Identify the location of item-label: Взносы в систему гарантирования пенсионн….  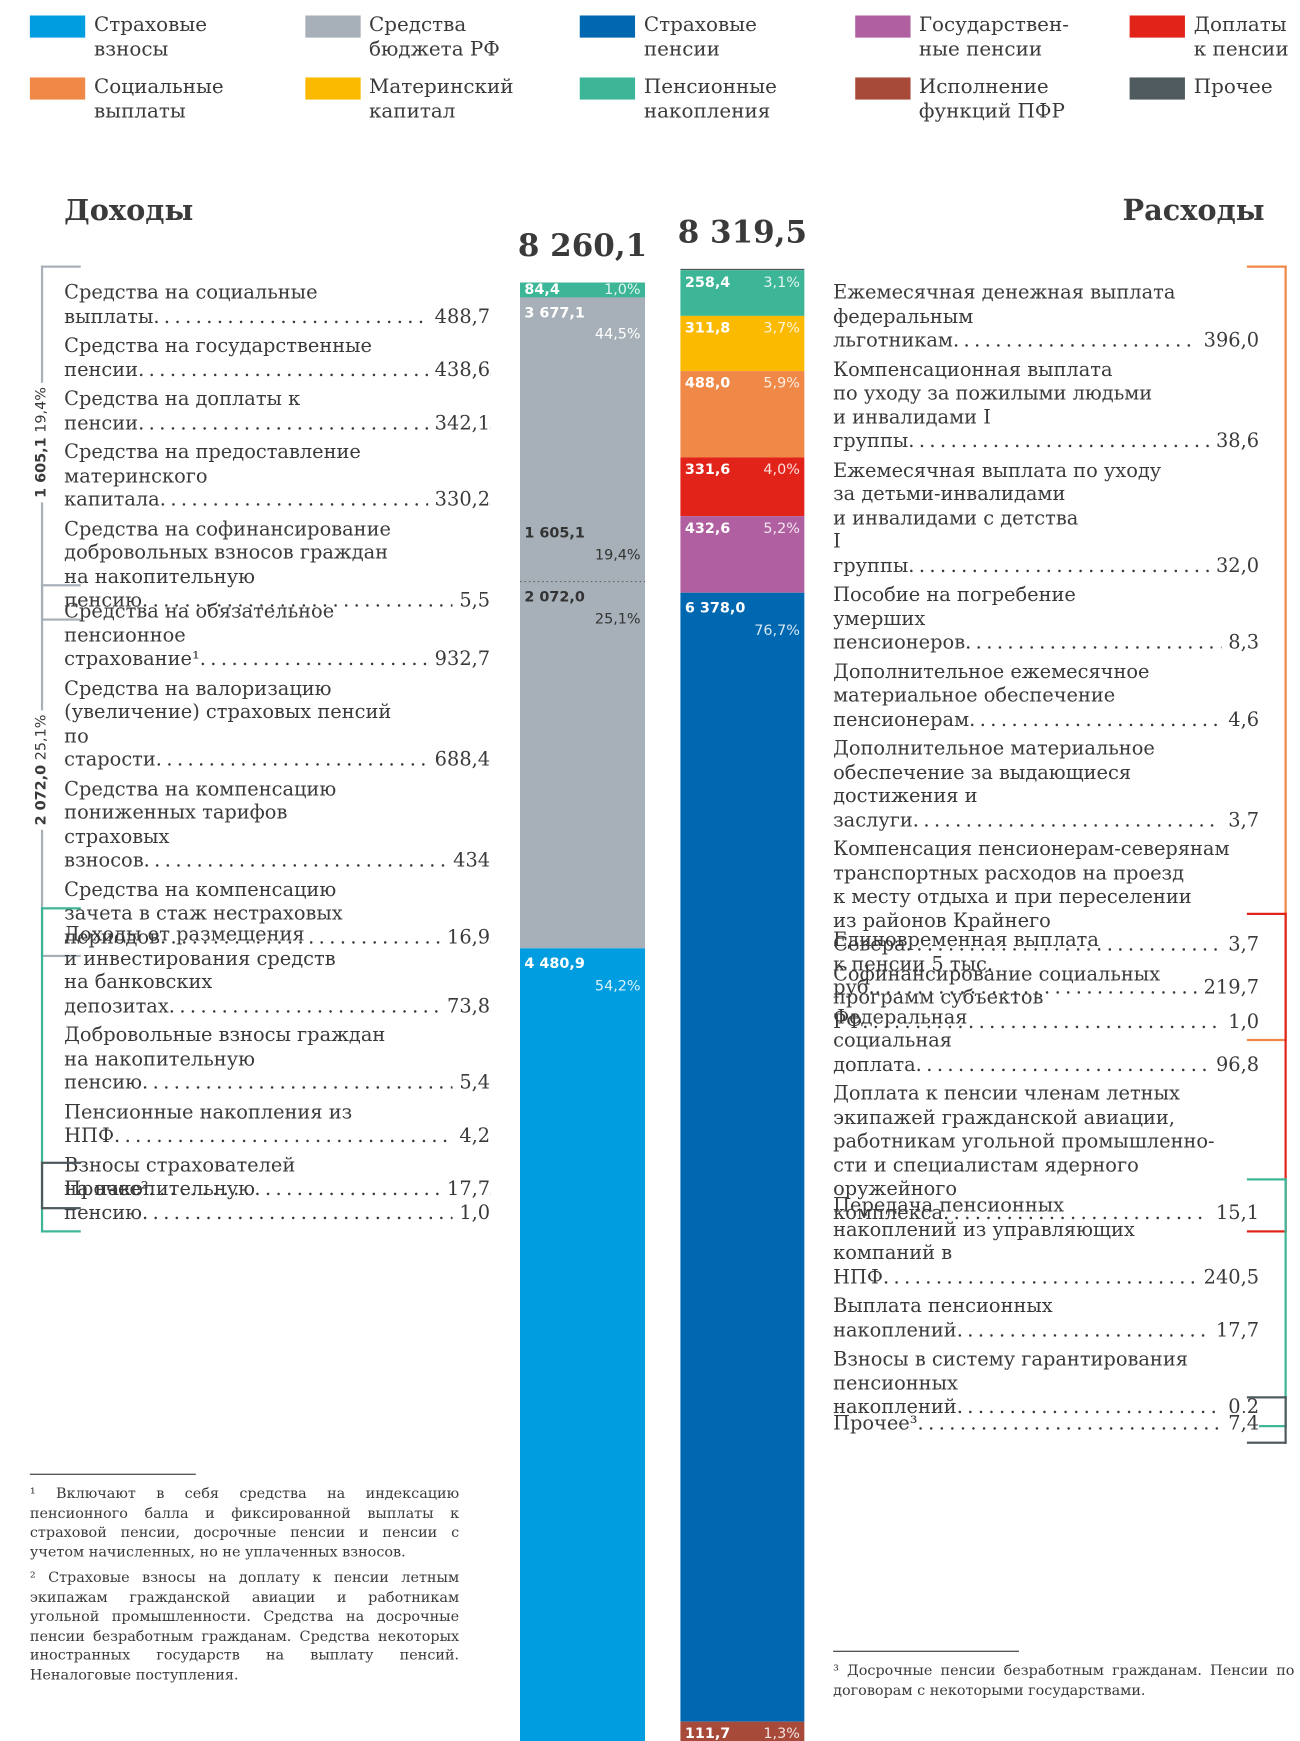
(1046, 1384).